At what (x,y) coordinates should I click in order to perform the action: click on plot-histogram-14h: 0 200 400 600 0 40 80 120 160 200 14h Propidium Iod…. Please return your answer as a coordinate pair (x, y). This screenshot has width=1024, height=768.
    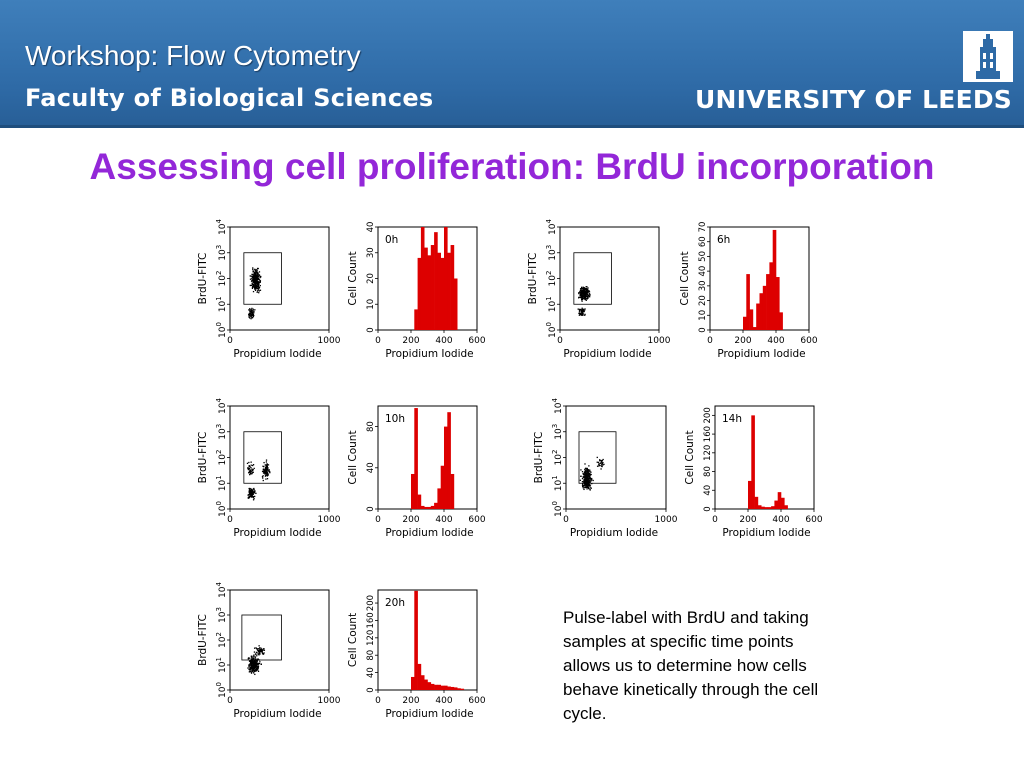
    Looking at the image, I should click on (753, 472).